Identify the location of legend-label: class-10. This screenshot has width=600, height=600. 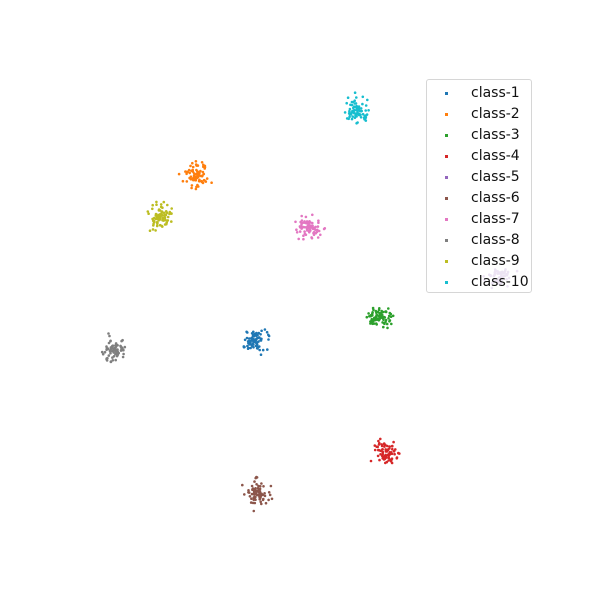
(500, 282).